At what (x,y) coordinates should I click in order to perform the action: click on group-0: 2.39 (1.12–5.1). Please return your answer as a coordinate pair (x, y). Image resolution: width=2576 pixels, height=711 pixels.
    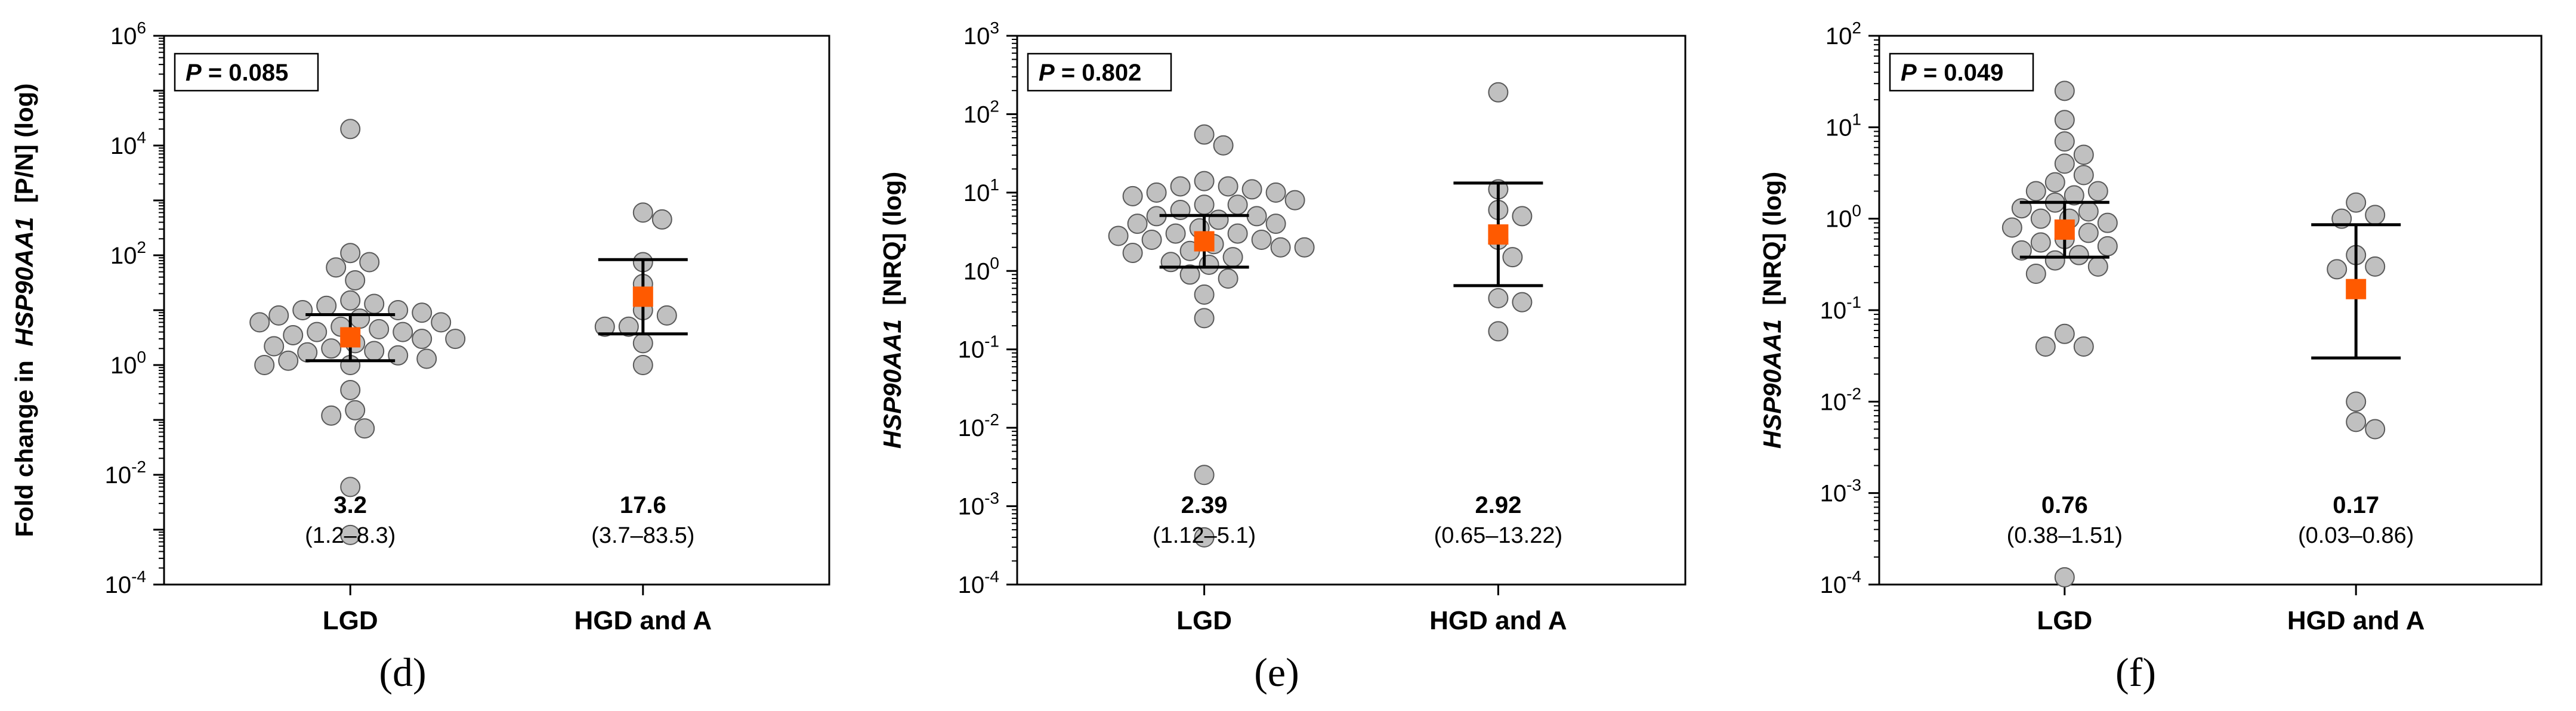
    Looking at the image, I should click on (1211, 336).